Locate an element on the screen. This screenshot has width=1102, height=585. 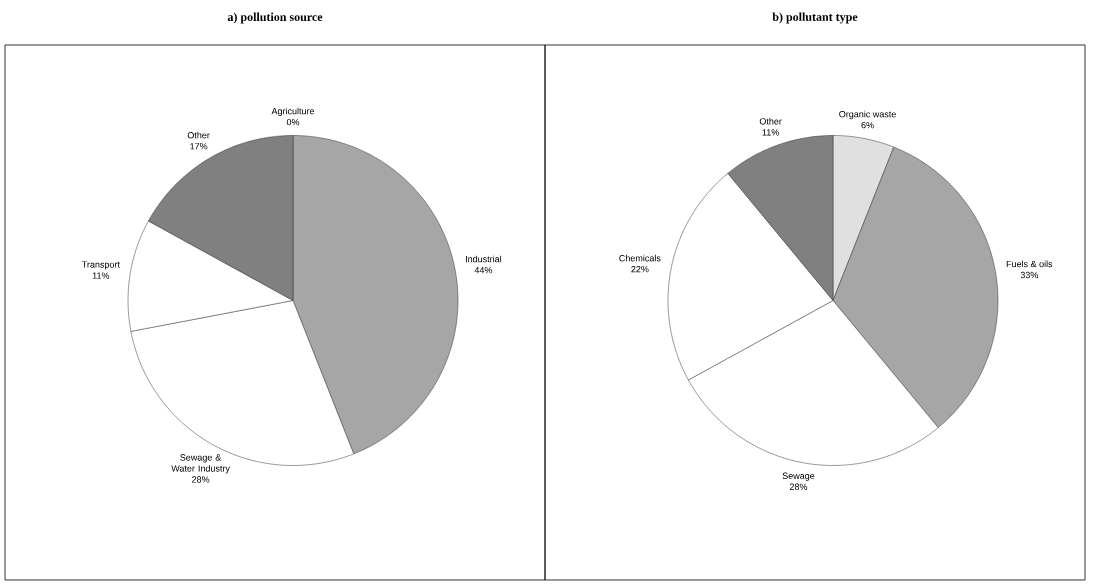
slice-label: Industrial is located at coordinates (483, 259).